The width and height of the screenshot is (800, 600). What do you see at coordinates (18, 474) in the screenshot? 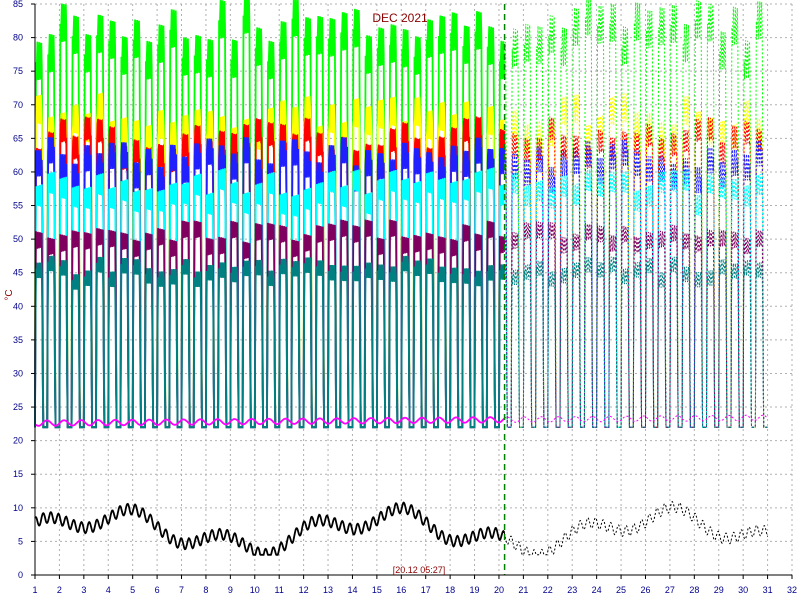
I see `y-tick-label: 15` at bounding box center [18, 474].